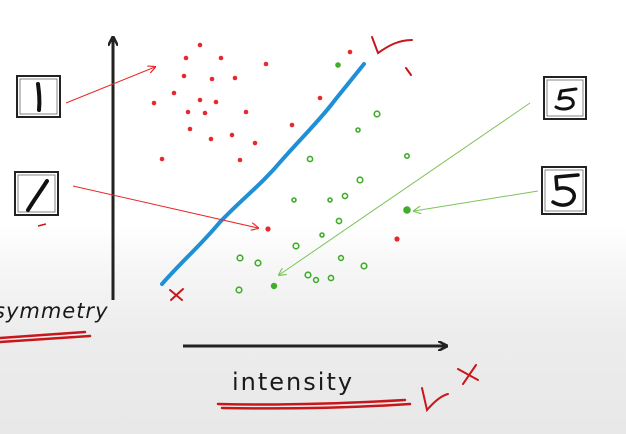  Describe the element at coordinates (42, 225) in the screenshot. I see `stray-mark` at that location.